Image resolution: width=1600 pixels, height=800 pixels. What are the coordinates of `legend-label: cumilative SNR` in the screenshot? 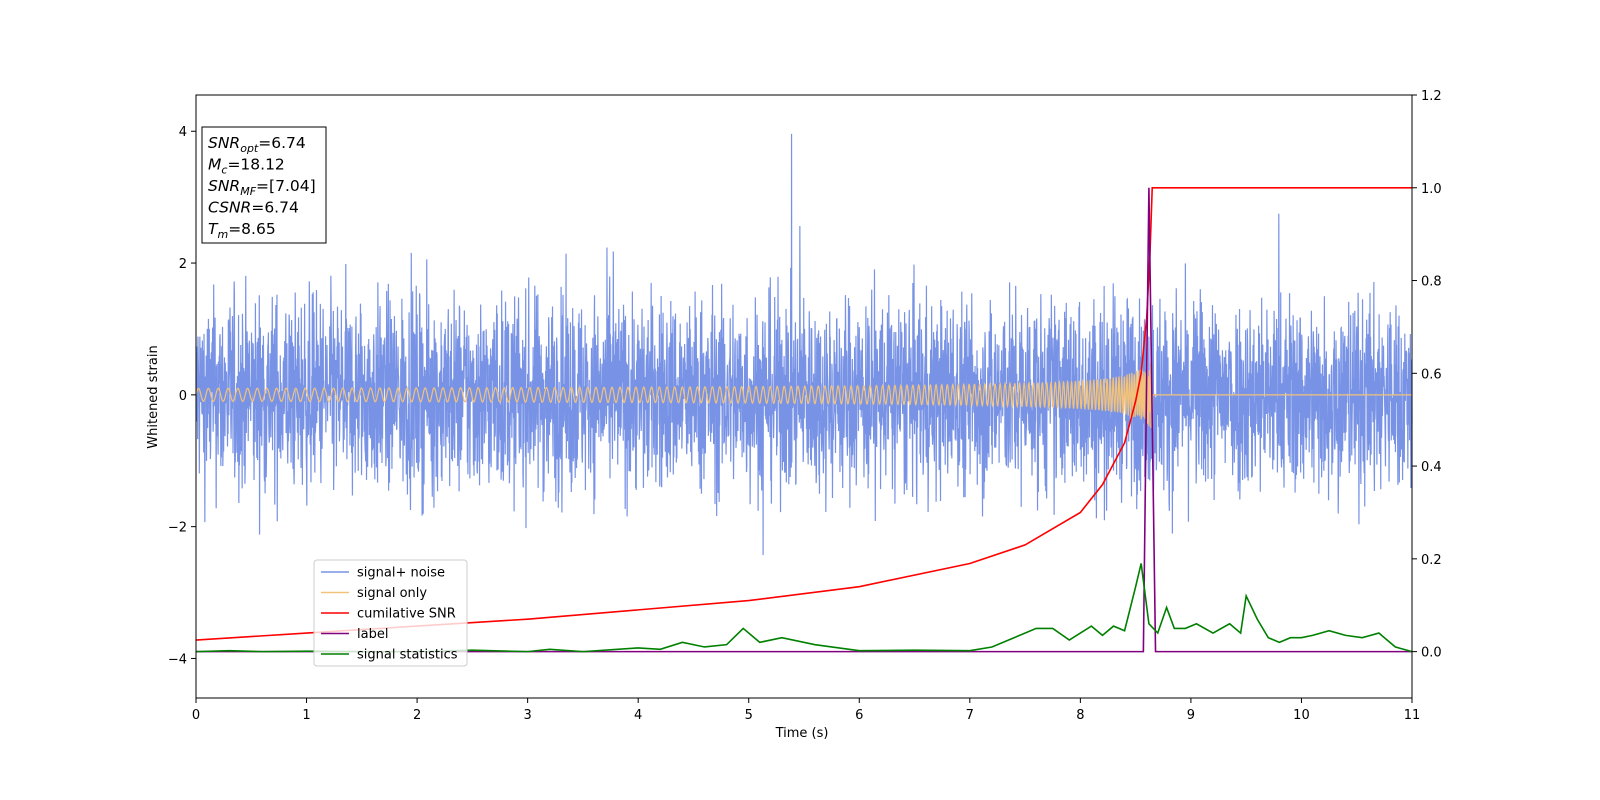 It's located at (406, 614).